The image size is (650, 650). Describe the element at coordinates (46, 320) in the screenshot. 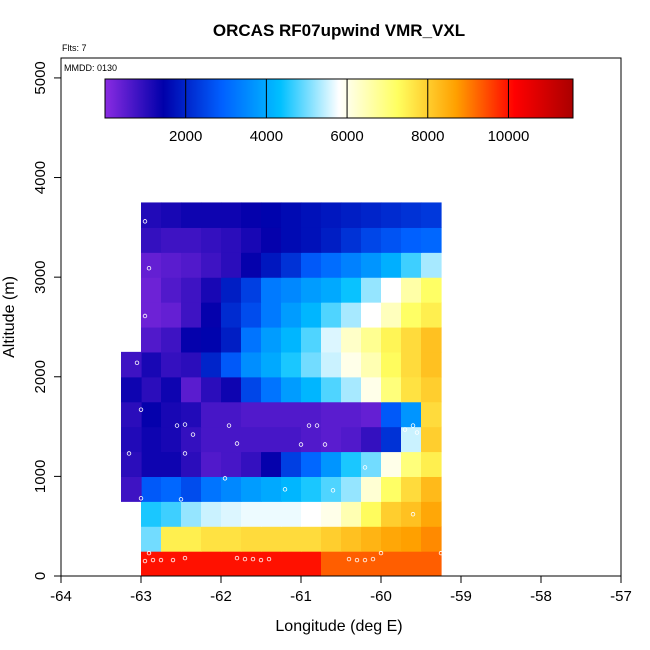

I see `y-axis: 0 1000 2000 3000 4000 5000` at that location.